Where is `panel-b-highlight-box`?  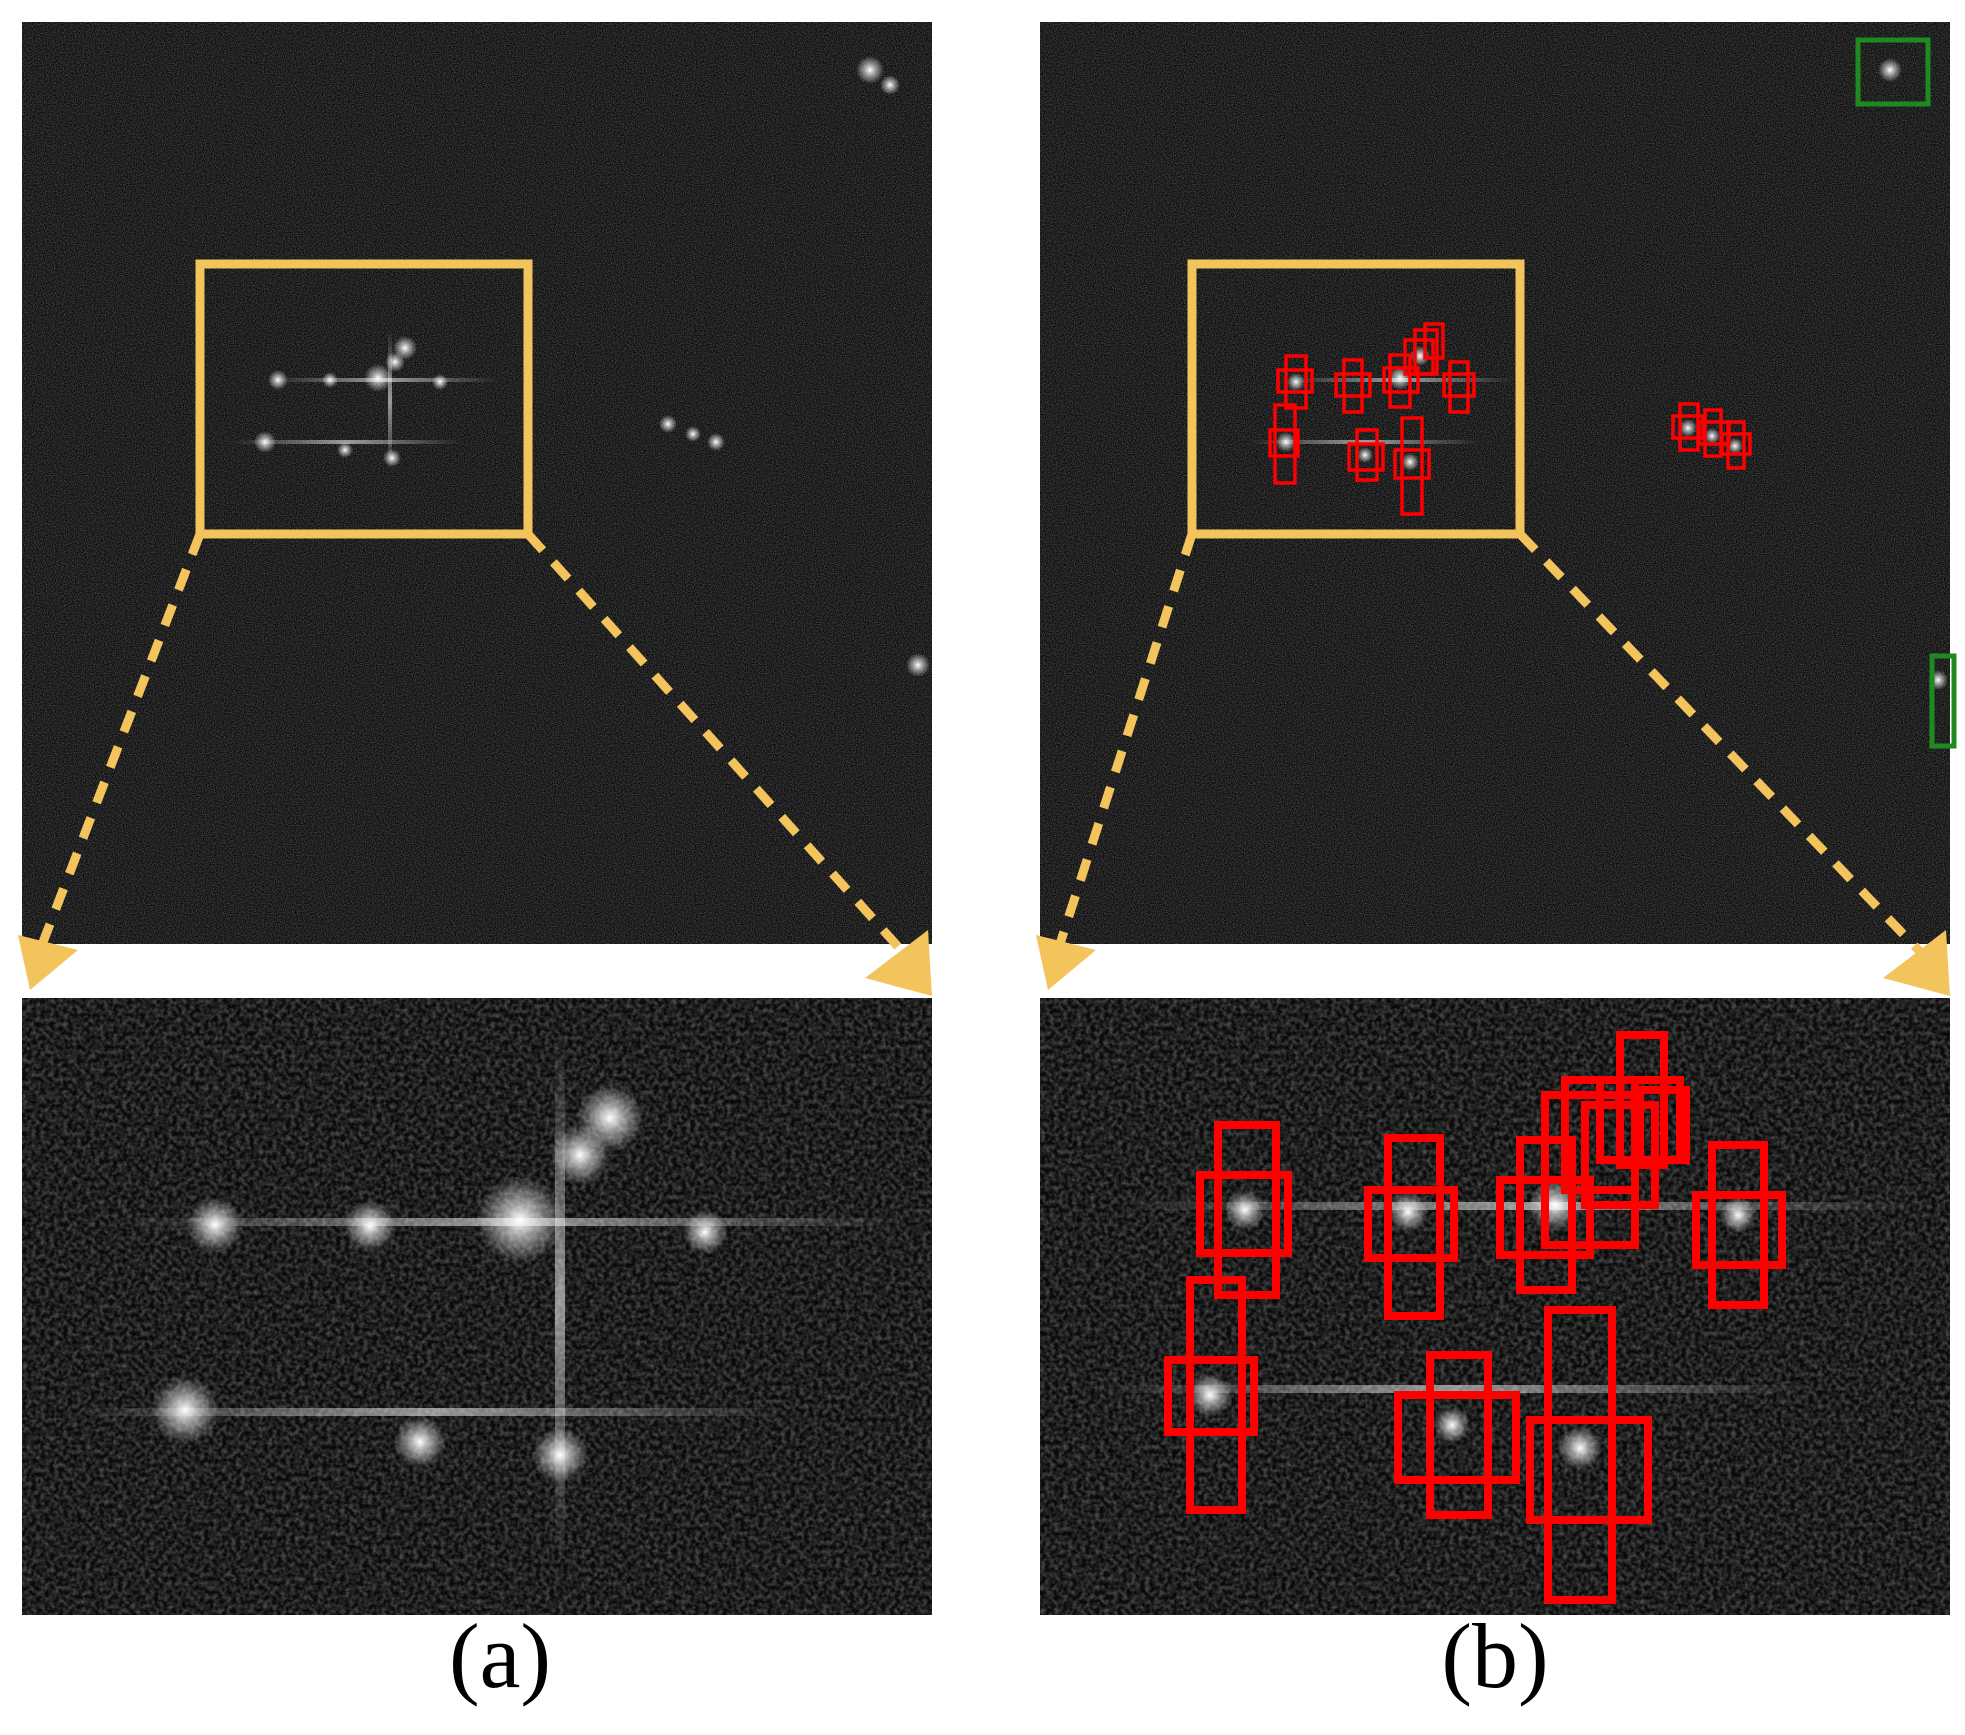 panel-b-highlight-box is located at coordinates (1356, 399).